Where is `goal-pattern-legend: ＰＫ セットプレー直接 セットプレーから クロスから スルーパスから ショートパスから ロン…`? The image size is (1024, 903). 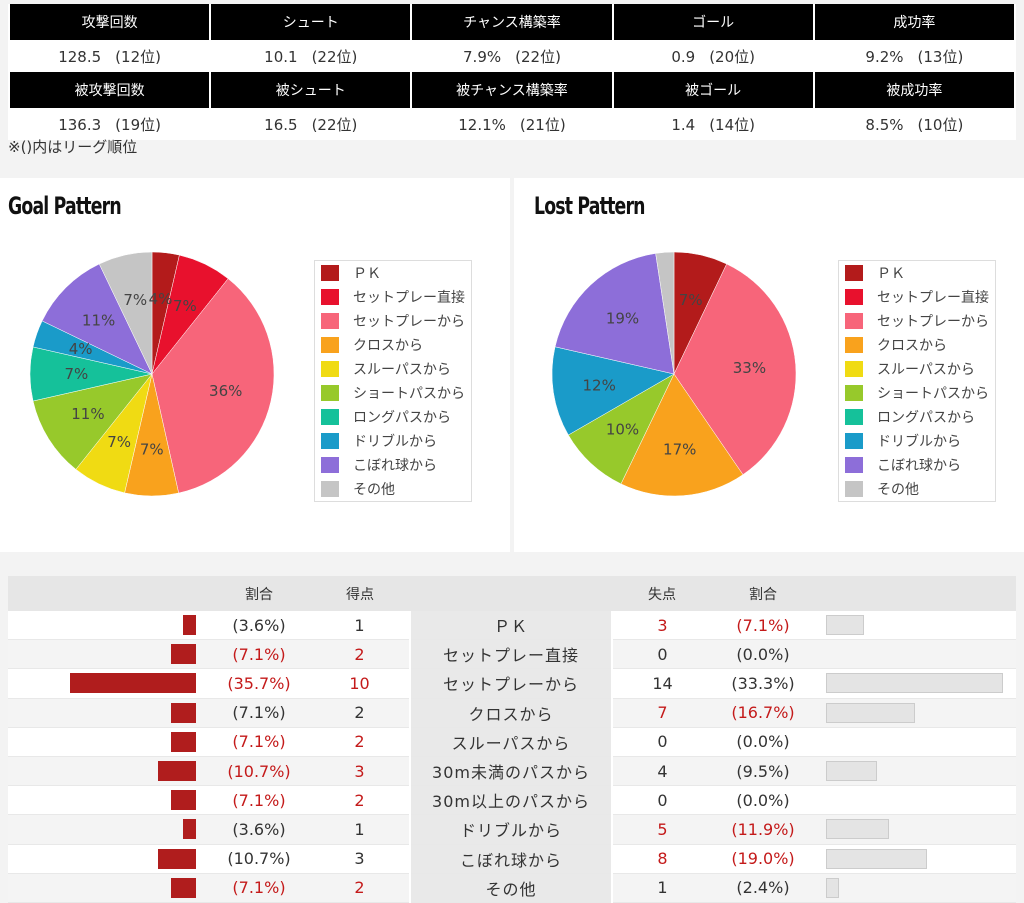 goal-pattern-legend: ＰＫ セットプレー直接 セットプレーから クロスから スルーパスから ショートパスから ロン… is located at coordinates (393, 381).